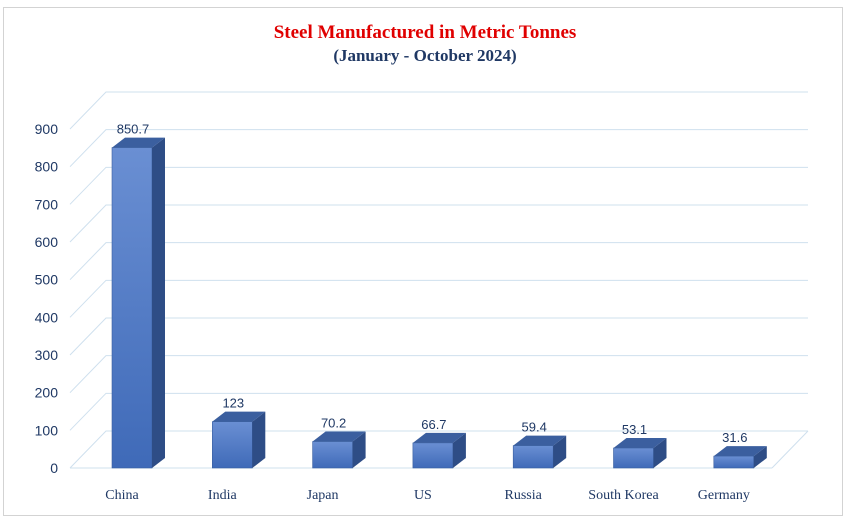 This screenshot has height=522, width=850. What do you see at coordinates (47, 355) in the screenshot?
I see `y-tick-label: 300` at bounding box center [47, 355].